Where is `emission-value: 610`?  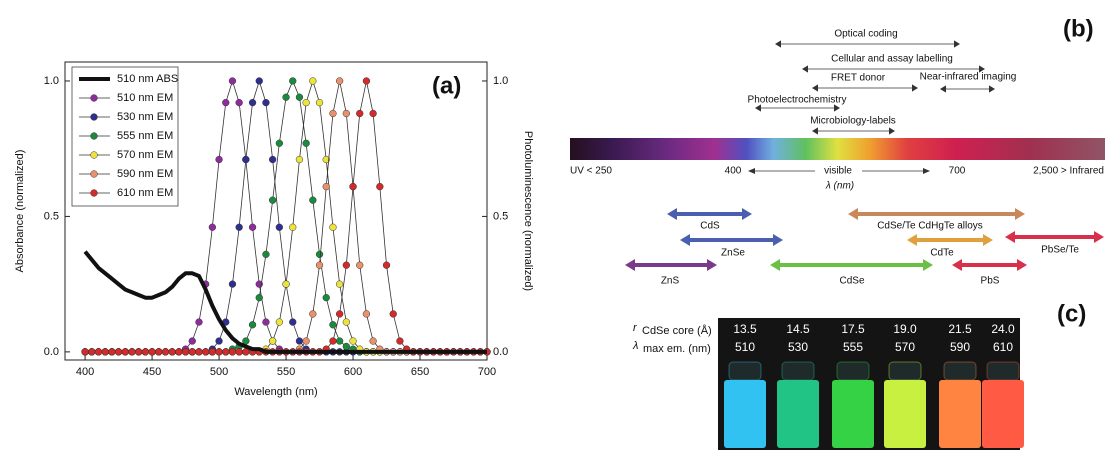 emission-value: 610 is located at coordinates (1003, 347).